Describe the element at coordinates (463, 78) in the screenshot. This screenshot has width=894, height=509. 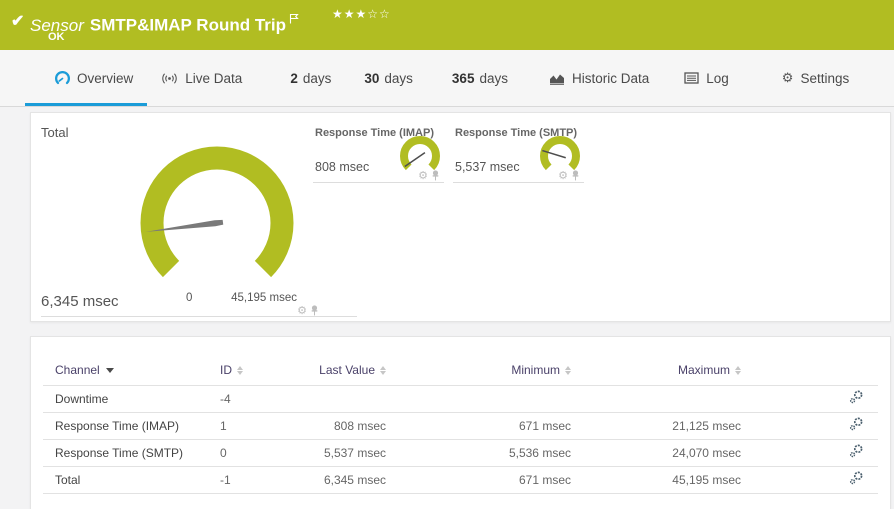
I see `tab-number: 365` at that location.